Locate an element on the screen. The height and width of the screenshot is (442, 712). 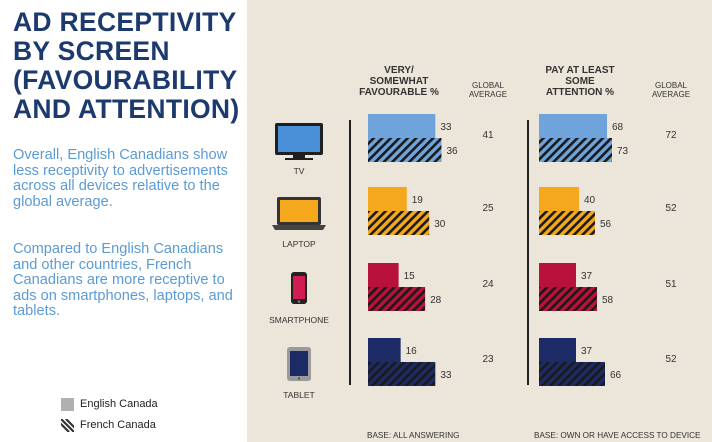
tablet-icon is located at coordinates (299, 364).